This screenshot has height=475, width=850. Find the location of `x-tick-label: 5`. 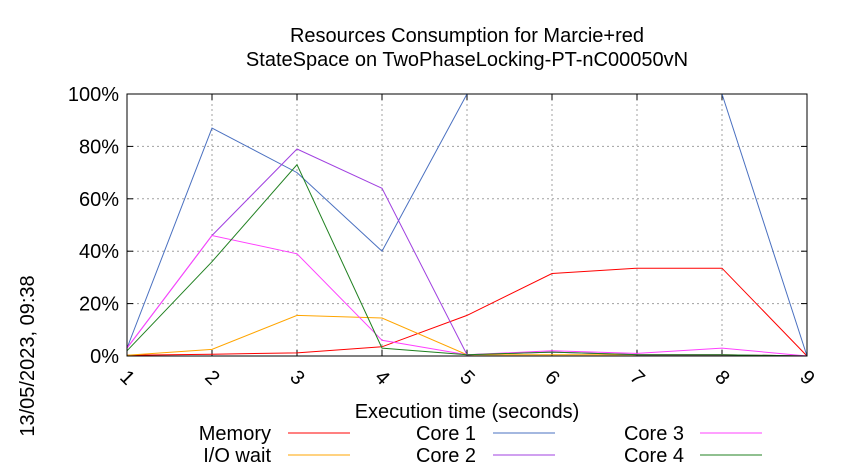

x-tick-label: 5 is located at coordinates (466, 377).